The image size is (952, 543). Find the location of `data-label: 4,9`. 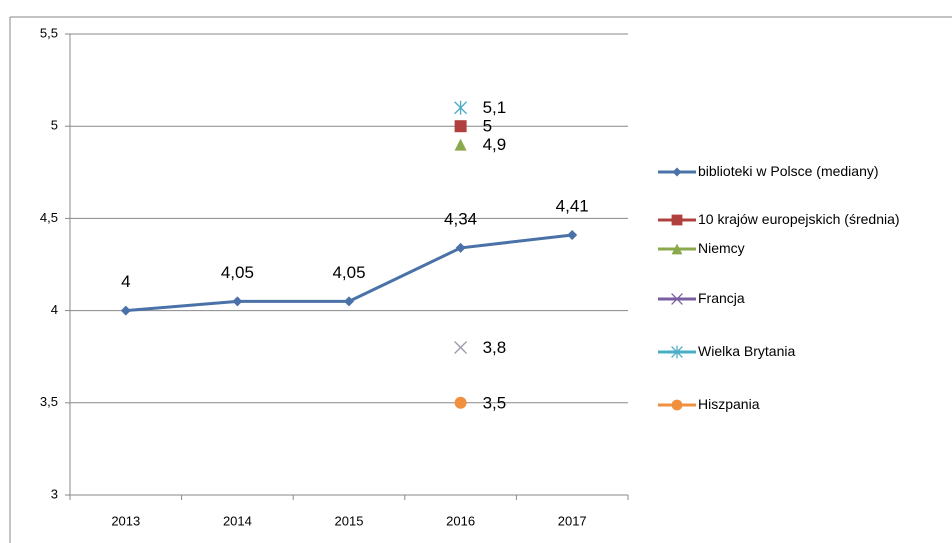

data-label: 4,9 is located at coordinates (495, 144).